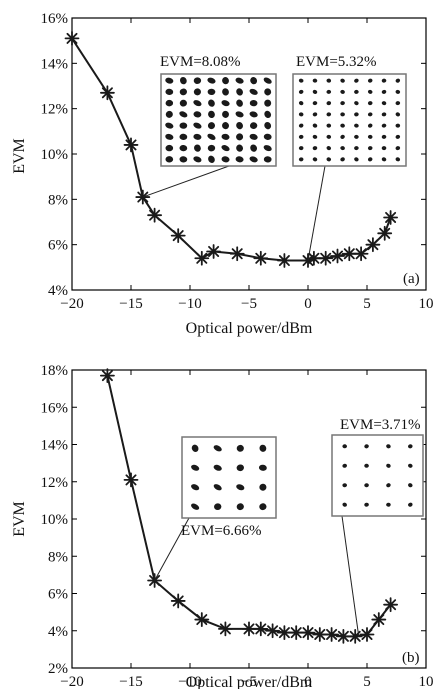 This screenshot has height=689, width=436. What do you see at coordinates (130, 681) in the screenshot?
I see `x-tick-label: −15` at bounding box center [130, 681].